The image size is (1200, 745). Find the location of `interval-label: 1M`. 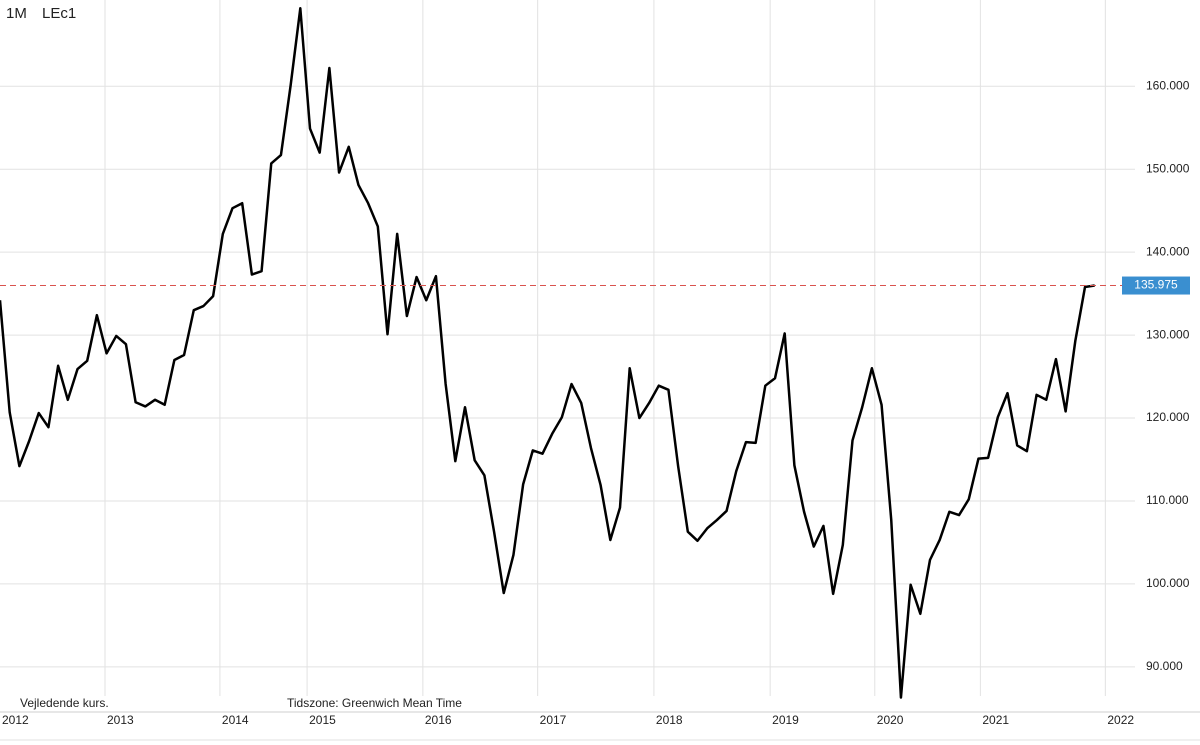

interval-label: 1M is located at coordinates (16, 13).